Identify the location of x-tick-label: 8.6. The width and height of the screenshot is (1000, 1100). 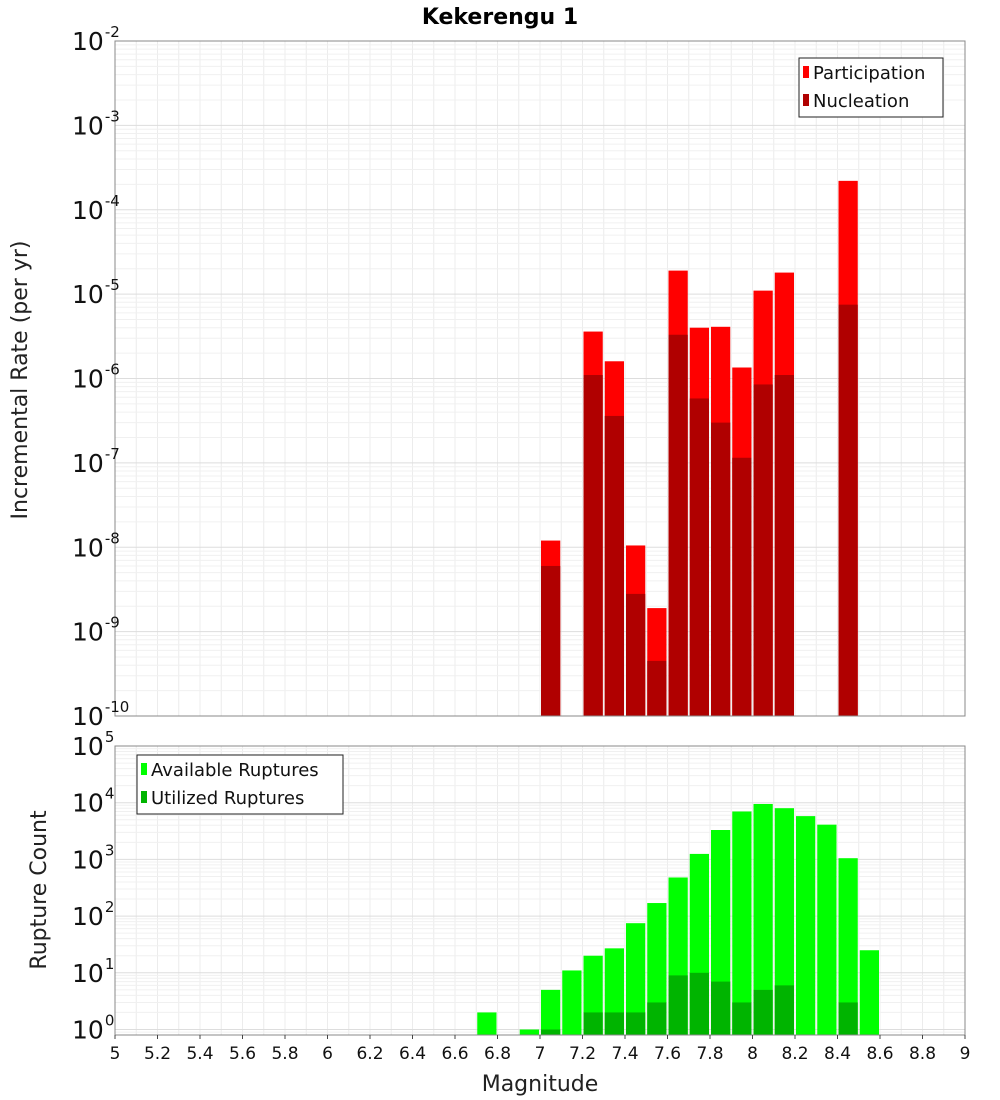
(879, 1054).